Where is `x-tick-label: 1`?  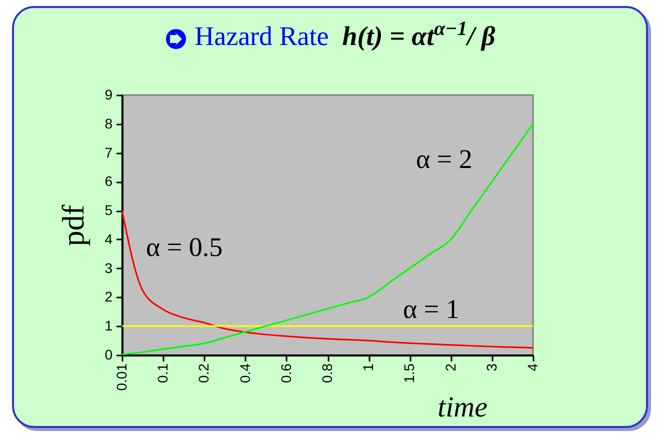
x-tick-label: 1 is located at coordinates (368, 367).